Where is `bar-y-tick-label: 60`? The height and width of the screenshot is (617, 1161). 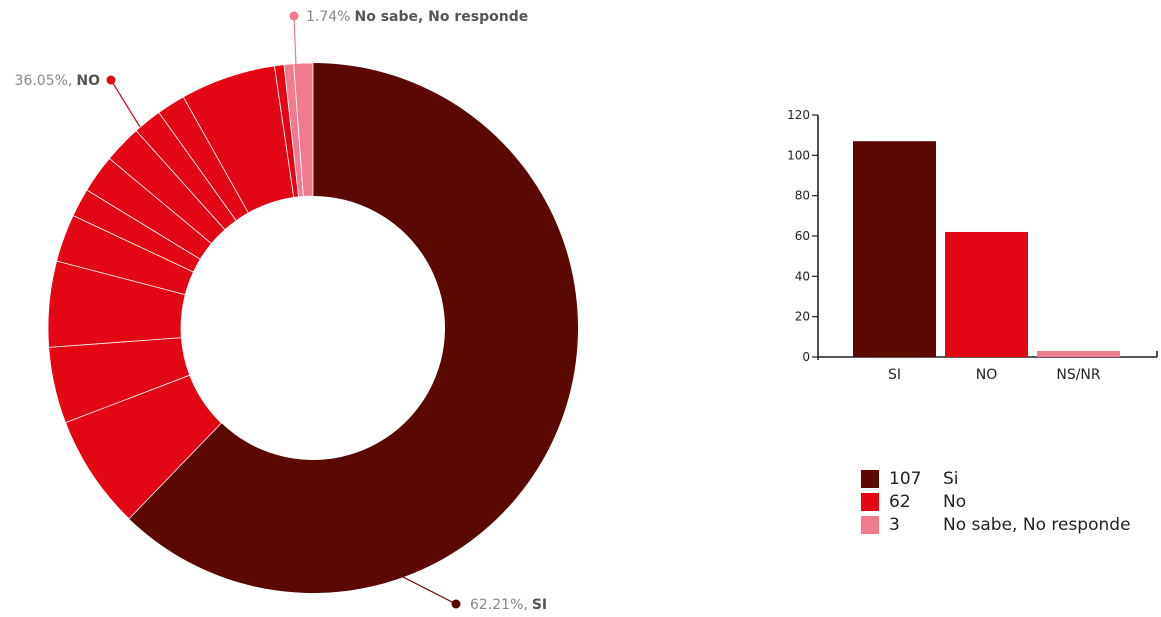 bar-y-tick-label: 60 is located at coordinates (802, 236).